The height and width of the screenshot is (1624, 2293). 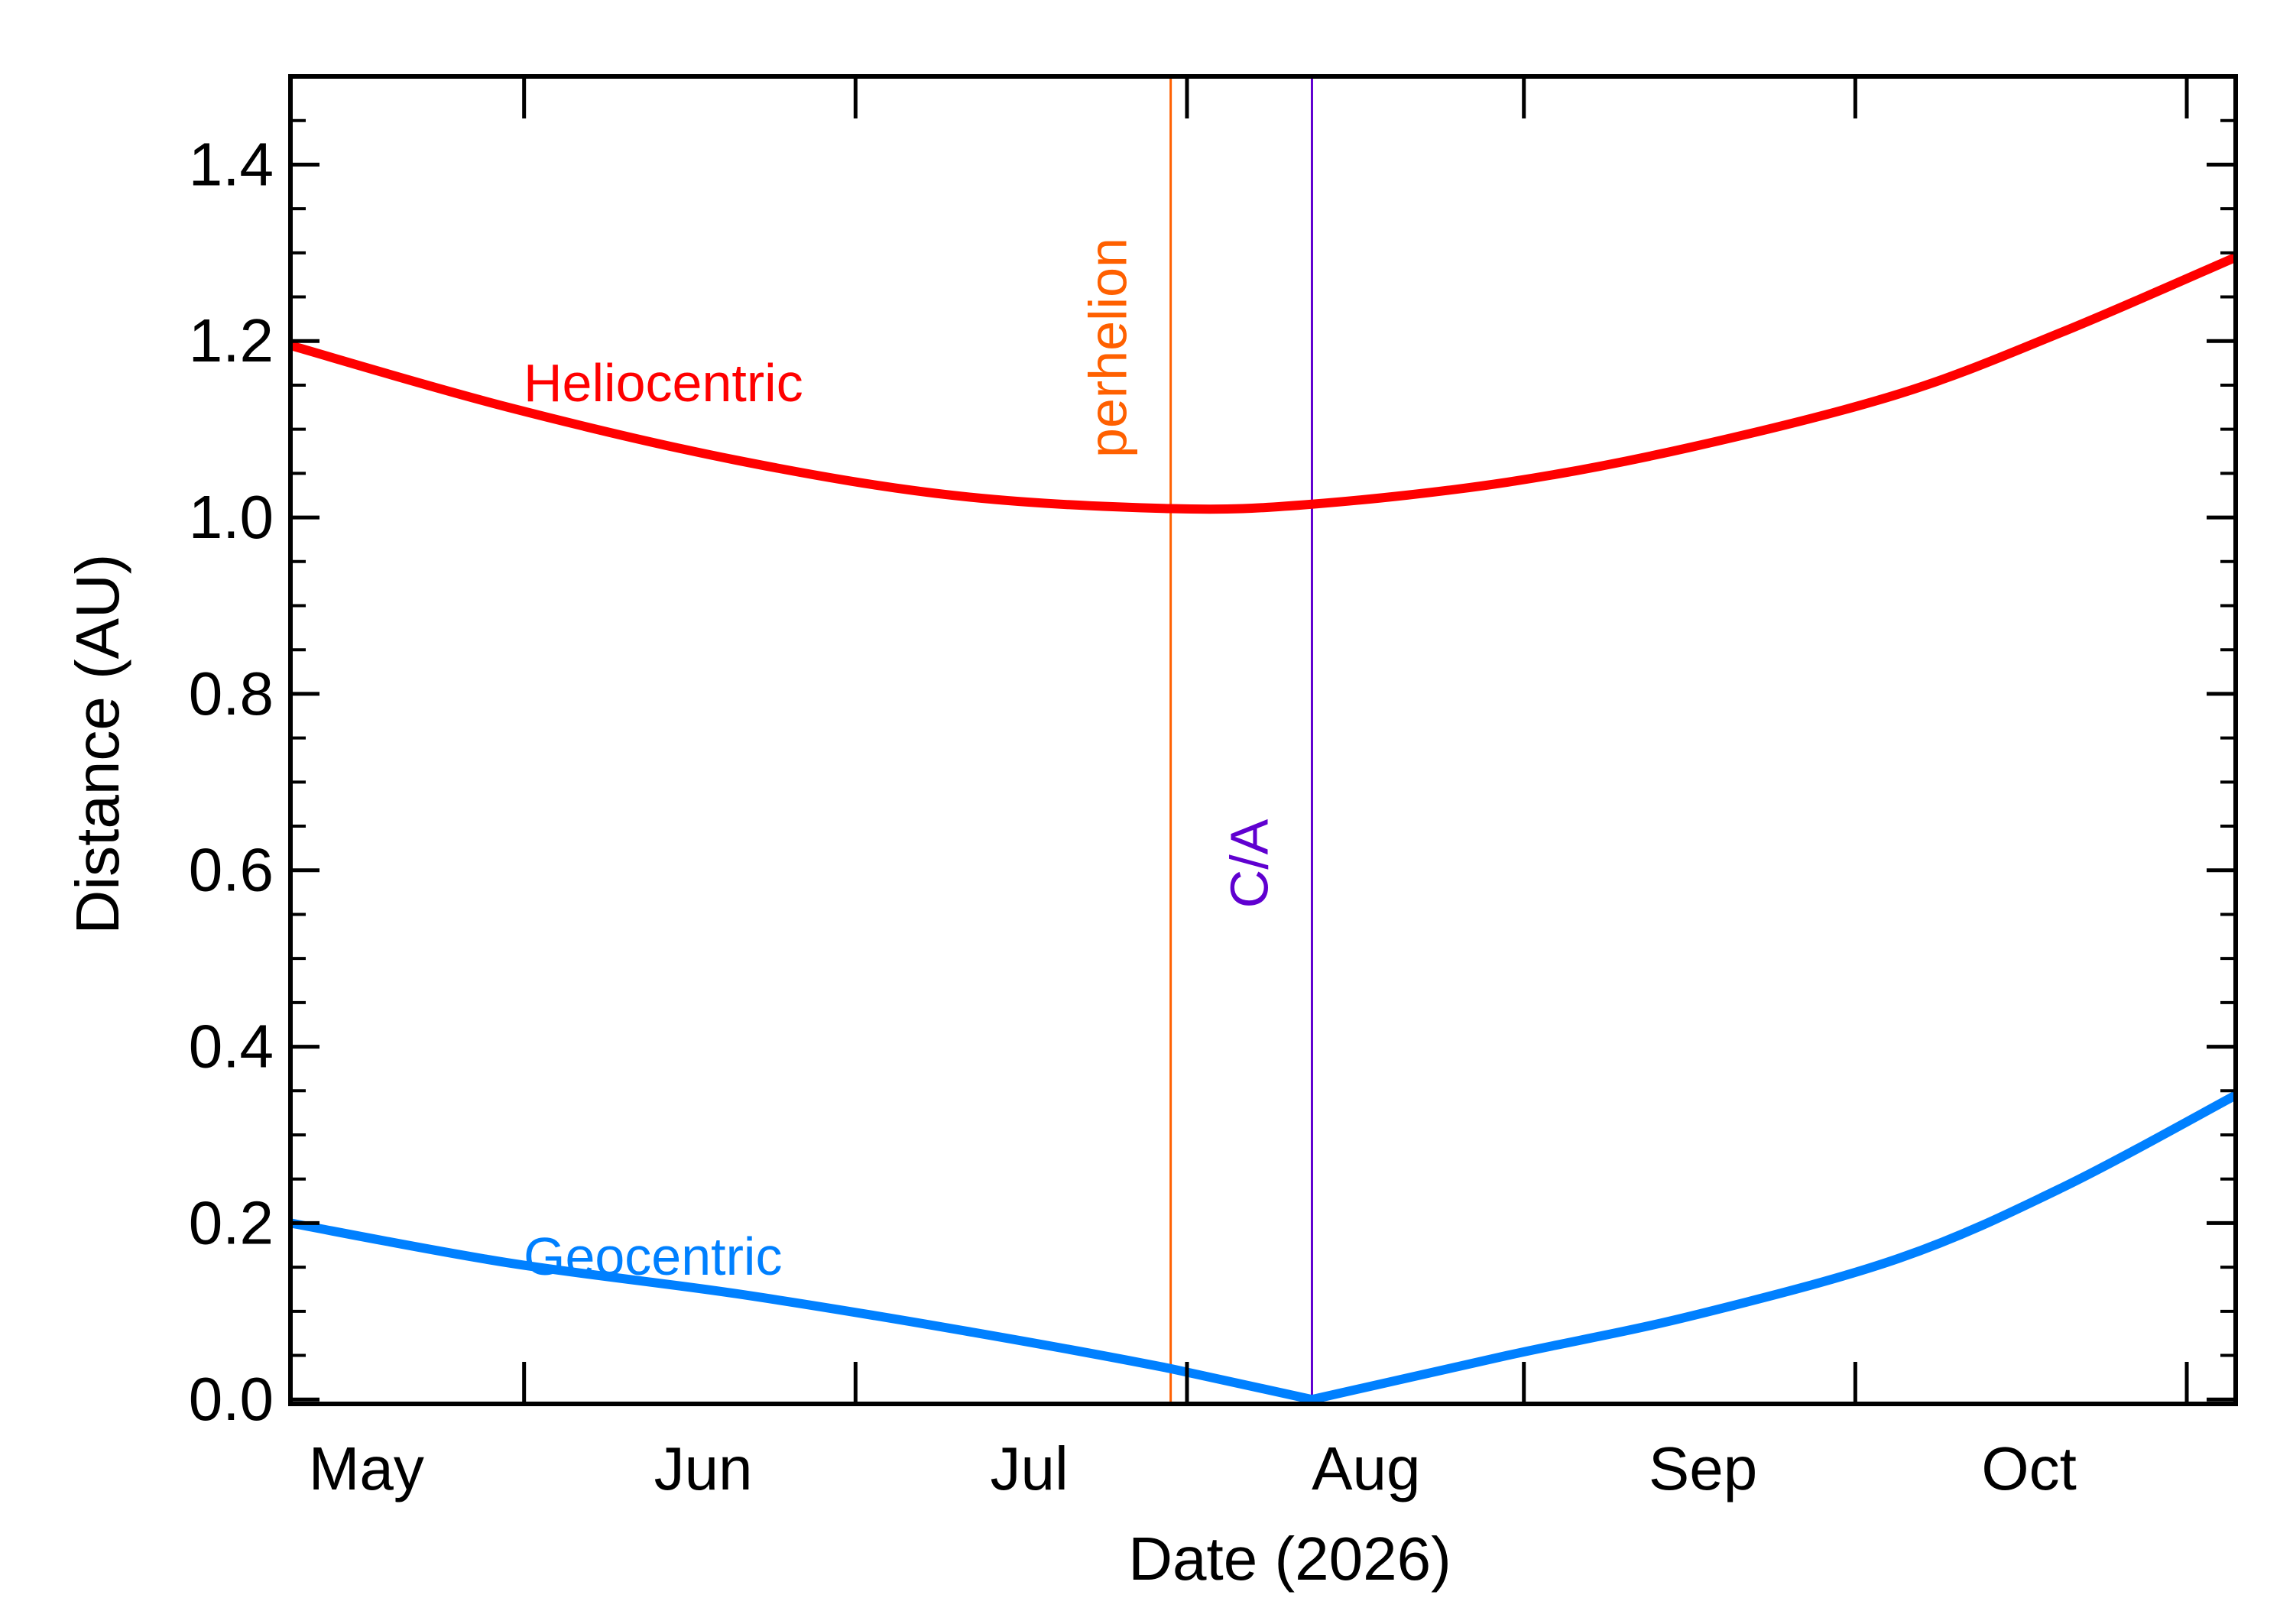 What do you see at coordinates (231, 694) in the screenshot?
I see `y-tick-label: 0.8` at bounding box center [231, 694].